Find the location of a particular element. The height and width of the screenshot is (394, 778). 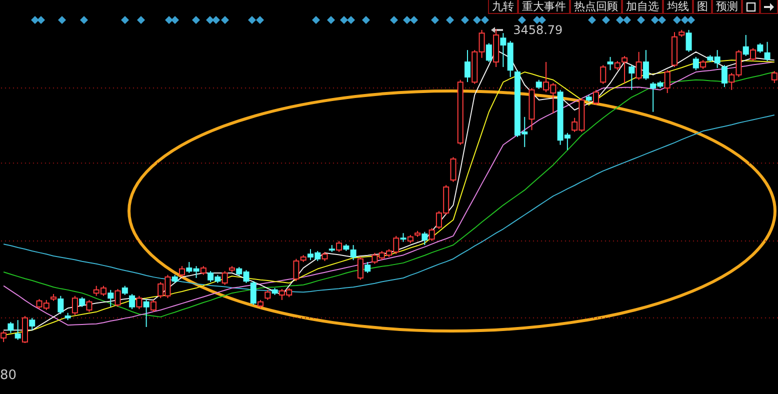

text: 重大事件 is located at coordinates (544, 7).